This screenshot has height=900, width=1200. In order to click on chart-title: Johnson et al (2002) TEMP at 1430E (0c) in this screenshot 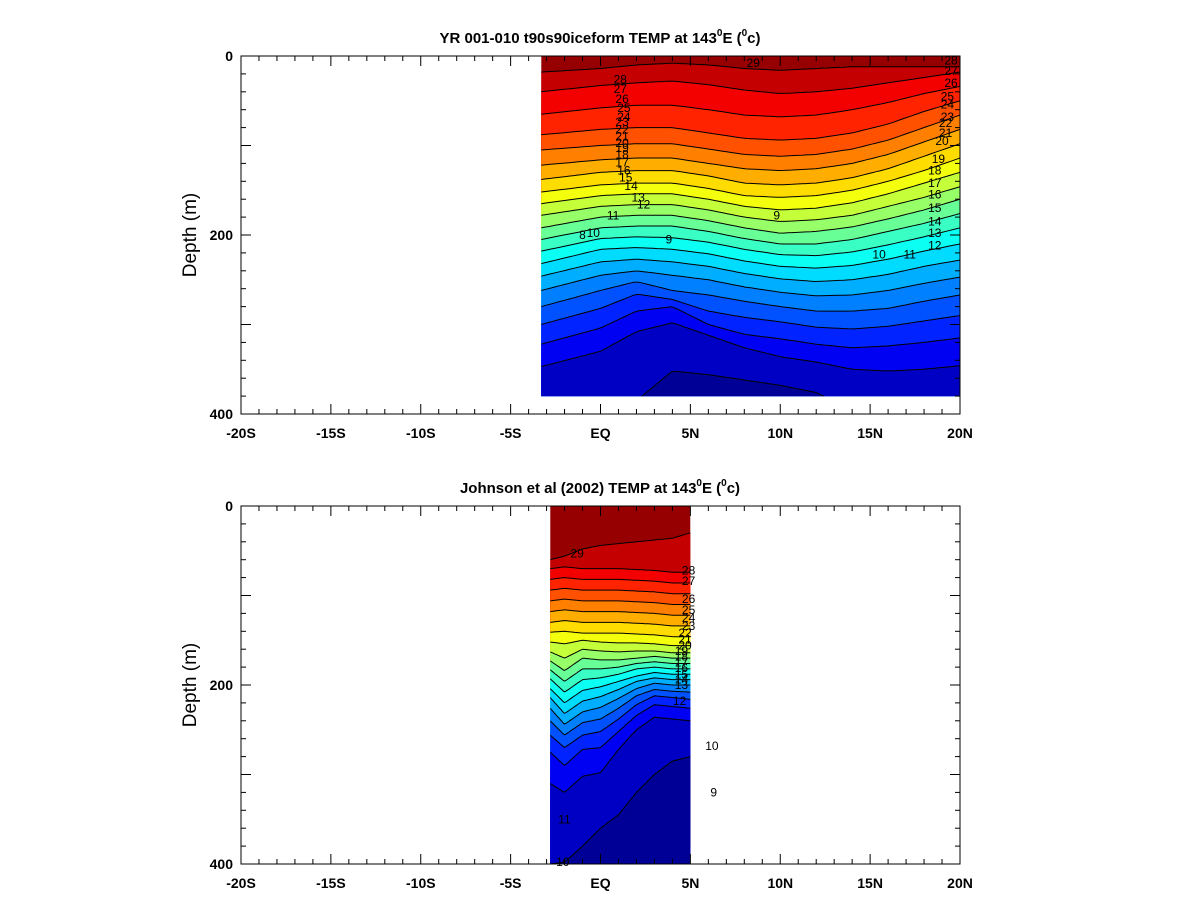, I will do `click(600, 487)`.